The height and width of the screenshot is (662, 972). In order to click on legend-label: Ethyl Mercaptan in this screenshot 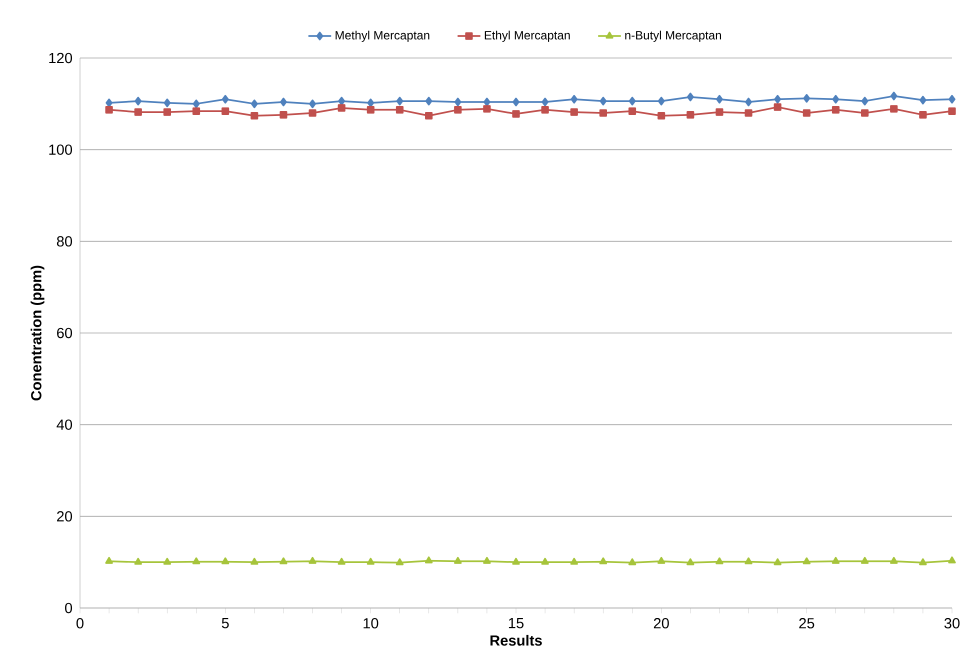, I will do `click(527, 36)`.